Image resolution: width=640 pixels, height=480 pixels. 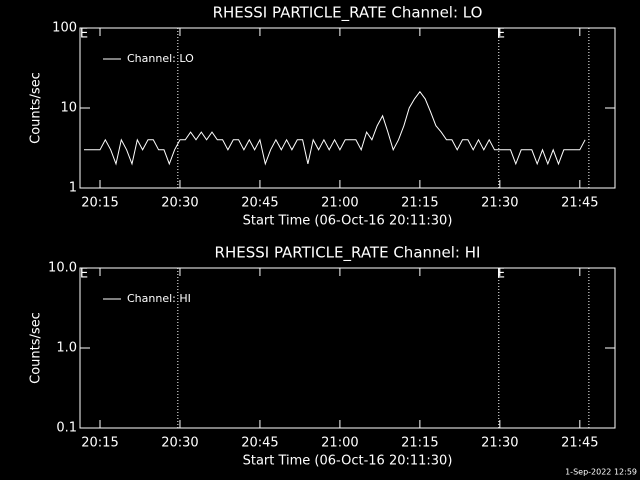 I want to click on footer: 1-Sep-2022 12:59, so click(x=601, y=472).